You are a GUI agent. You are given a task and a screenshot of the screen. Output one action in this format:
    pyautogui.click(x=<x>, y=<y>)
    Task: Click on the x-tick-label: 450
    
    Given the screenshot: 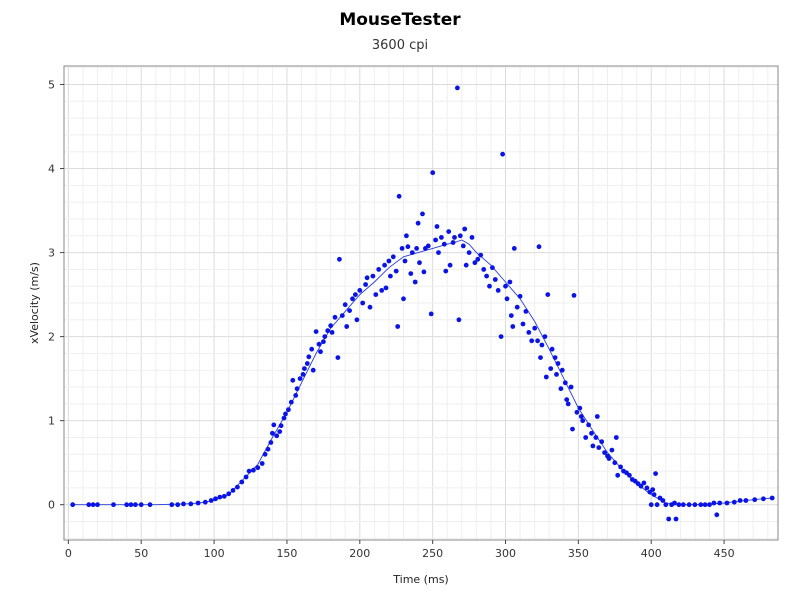 What is the action you would take?
    pyautogui.click(x=724, y=553)
    